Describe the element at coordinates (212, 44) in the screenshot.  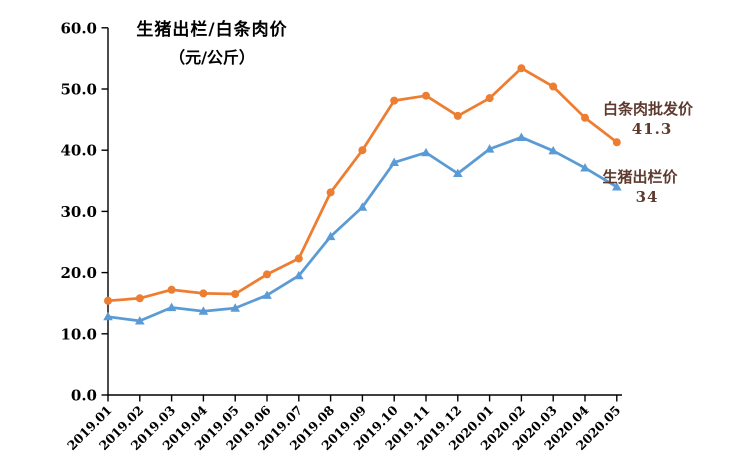
I see `chart-title-block: 生猪出栏/白条肉价 （元/公斤）` at that location.